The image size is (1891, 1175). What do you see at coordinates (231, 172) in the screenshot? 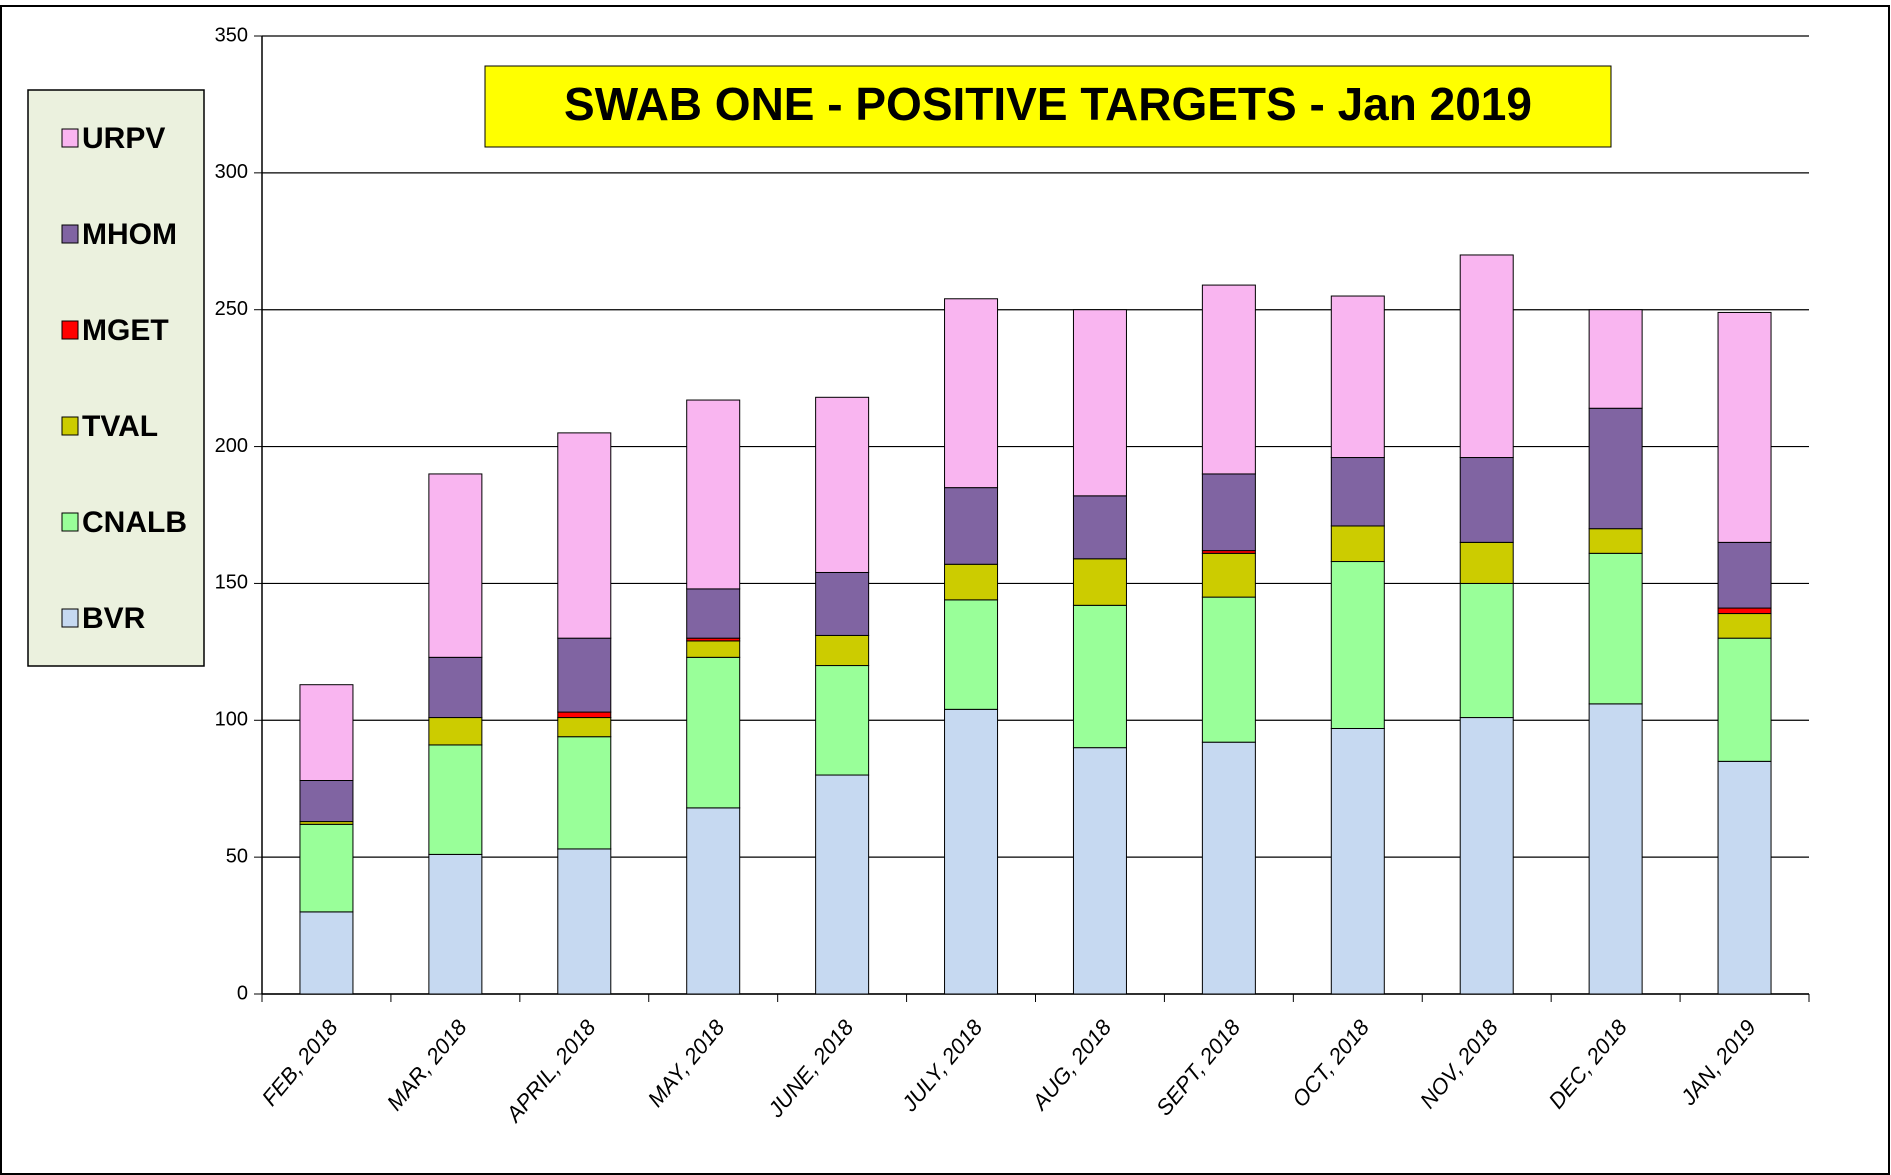
I see `y-tick-label: 300` at bounding box center [231, 172].